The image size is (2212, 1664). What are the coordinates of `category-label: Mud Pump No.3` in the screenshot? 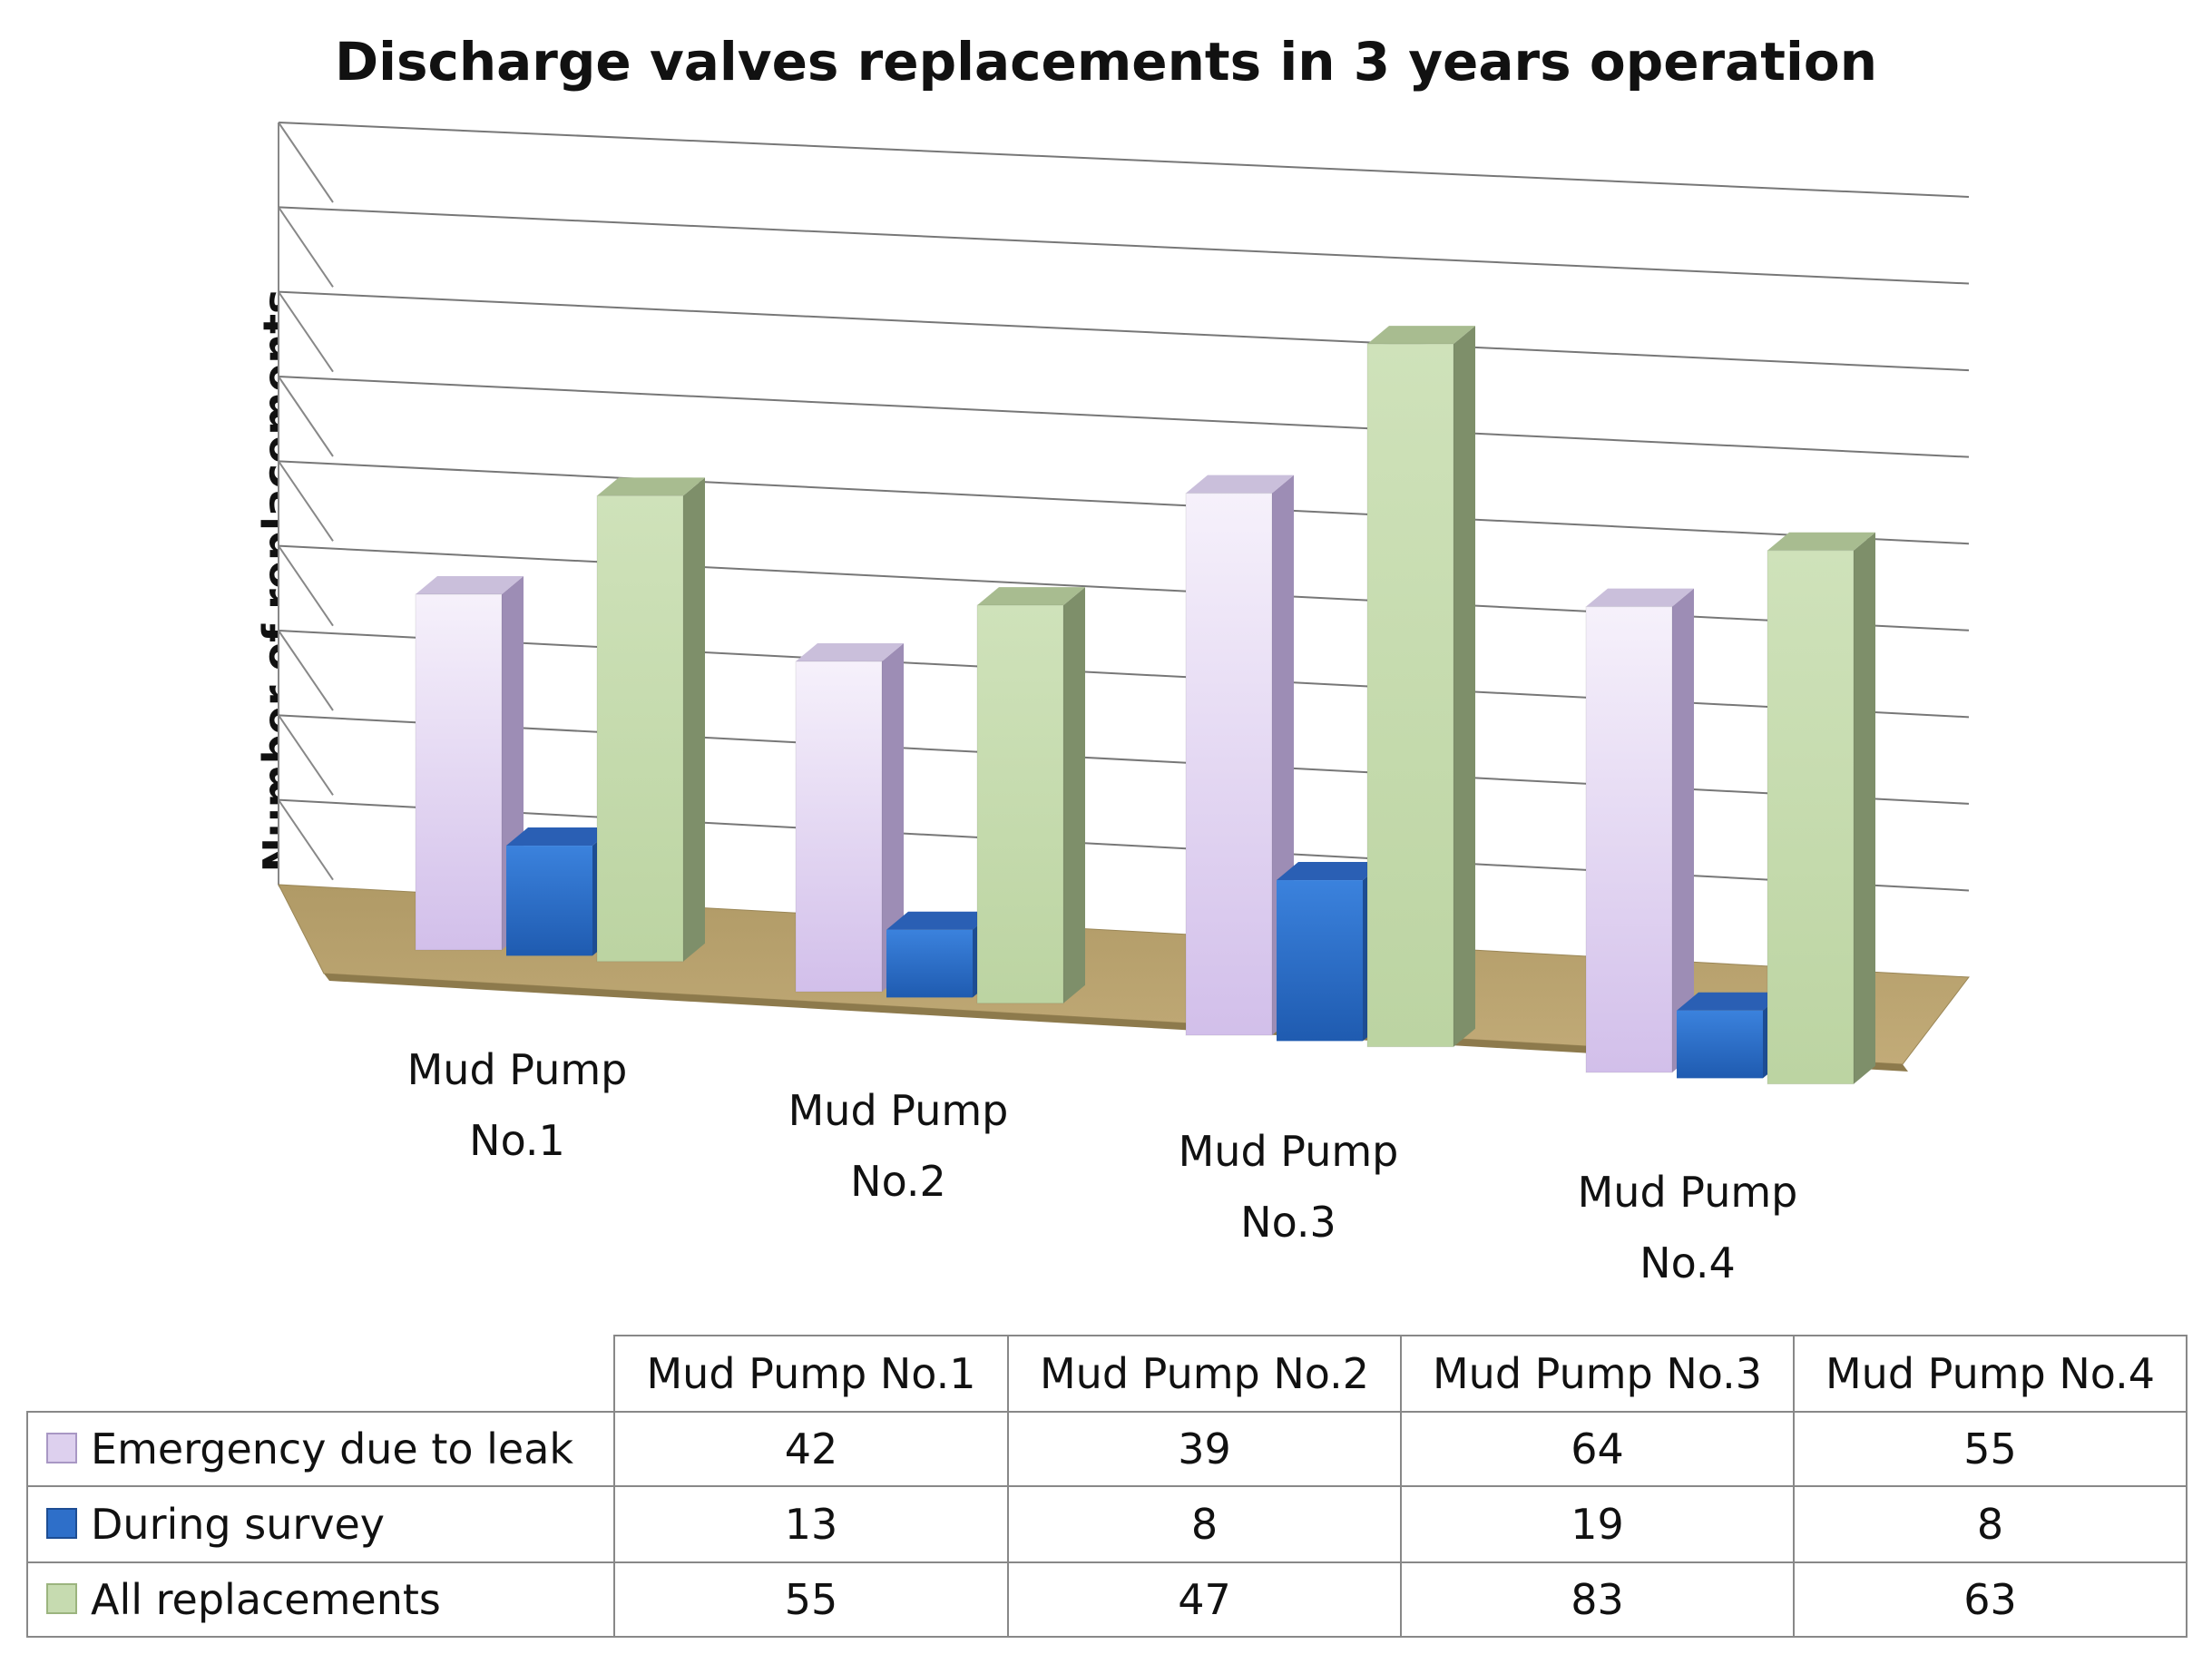 It's located at (1289, 1187).